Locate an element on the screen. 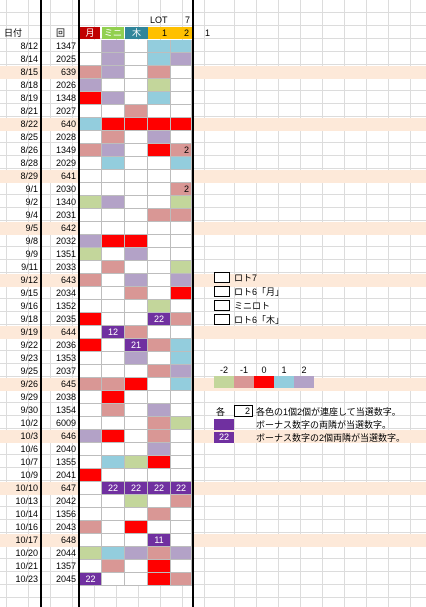 This screenshot has height=607, width=426. table-row: 8/26 1349 2 is located at coordinates (213, 150).